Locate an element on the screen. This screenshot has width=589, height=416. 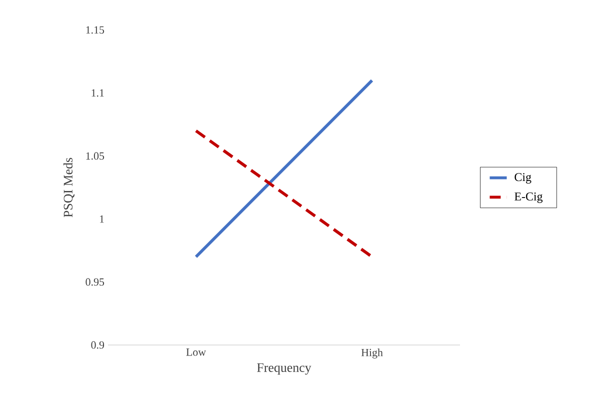
x-axis-title: Frequency is located at coordinates (284, 369).